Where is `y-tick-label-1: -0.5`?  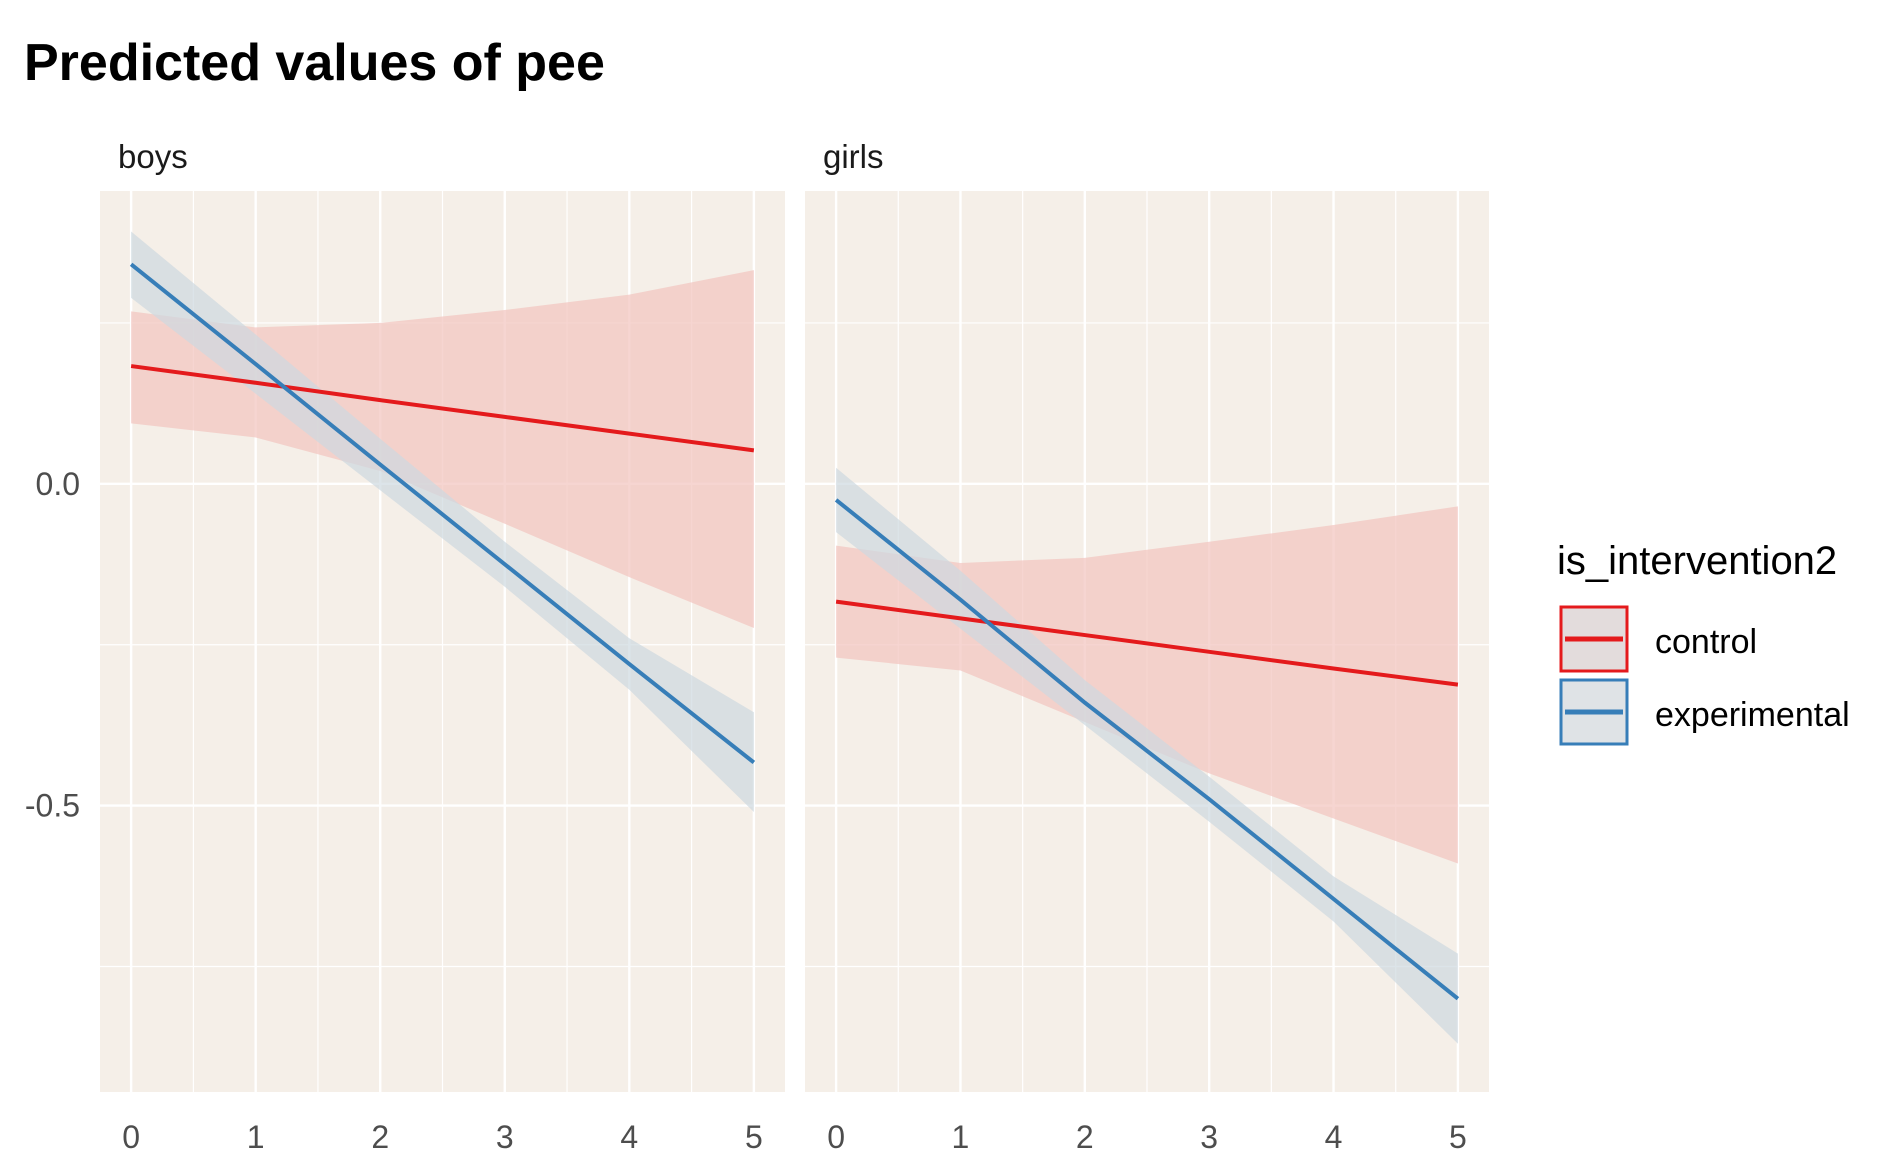
y-tick-label-1: -0.5 is located at coordinates (52, 806).